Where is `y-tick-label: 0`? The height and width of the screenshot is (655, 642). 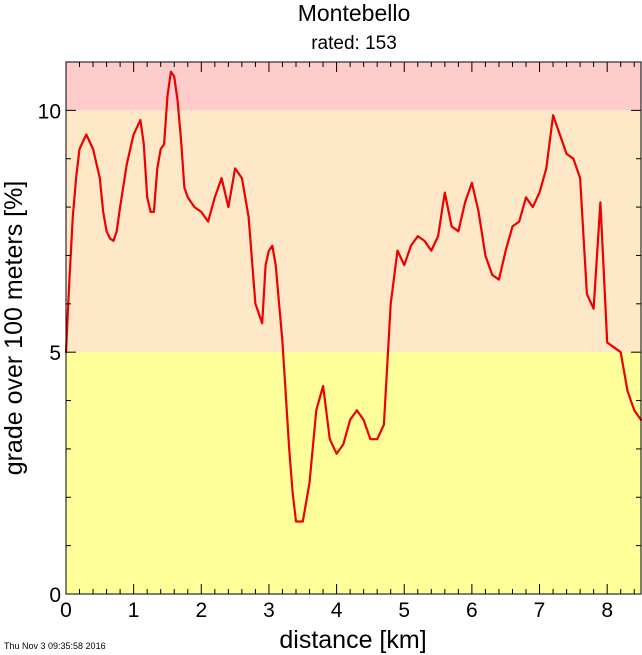 y-tick-label: 0 is located at coordinates (55, 595).